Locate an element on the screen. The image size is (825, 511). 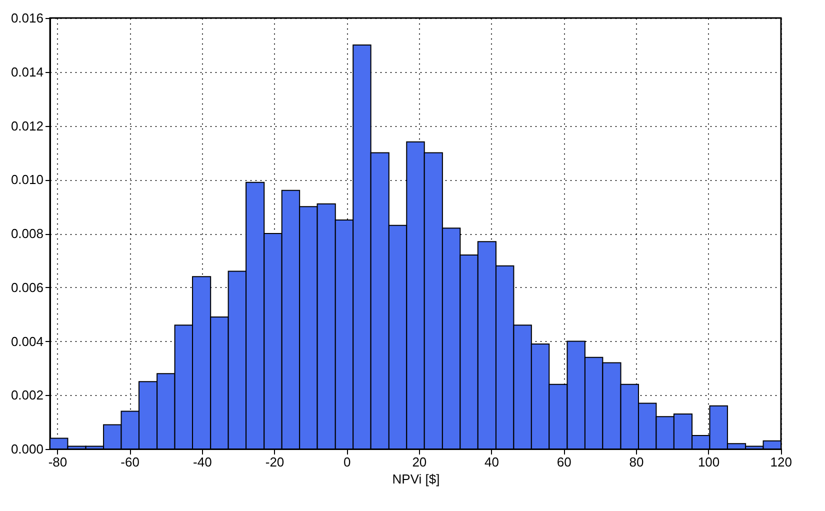
x-tick-label: 60 is located at coordinates (564, 462).